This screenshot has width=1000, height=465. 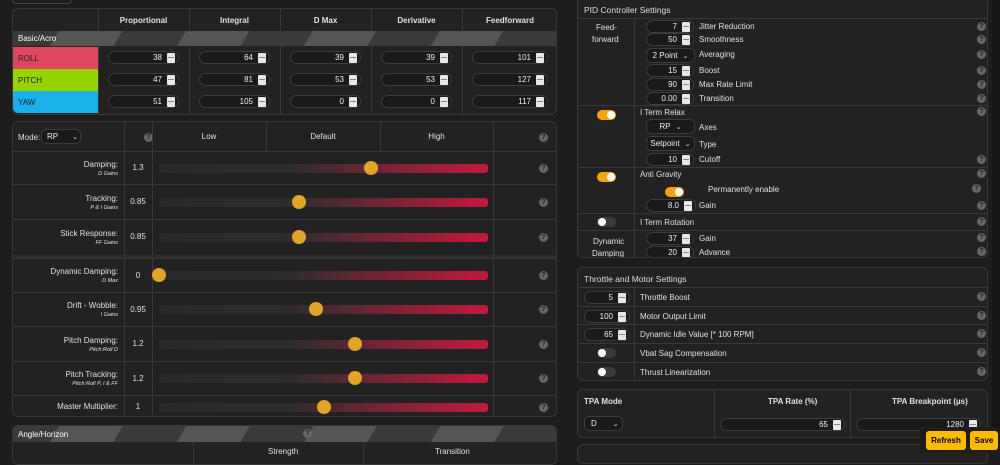 I want to click on smoothness-input: 50, so click(x=670, y=39).